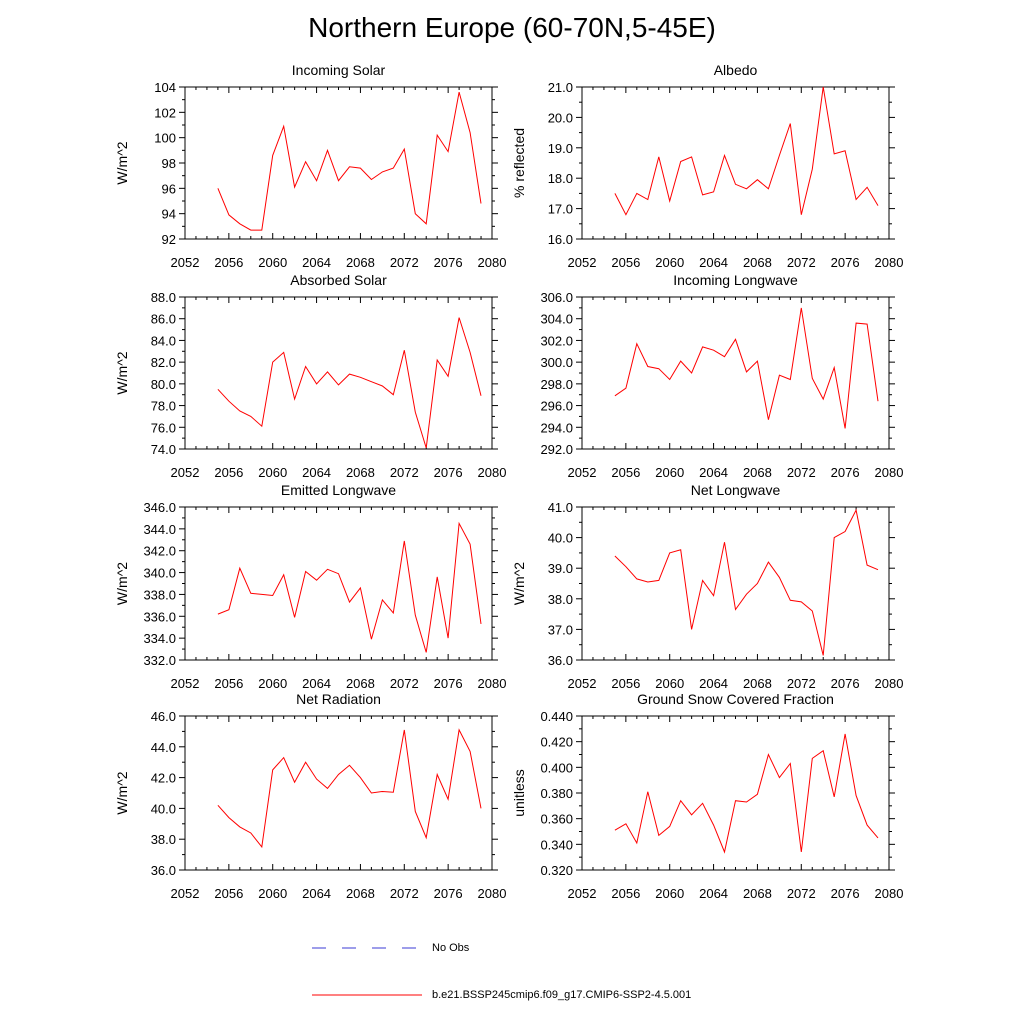  Describe the element at coordinates (338, 490) in the screenshot. I see `panel-title: Emitted Longwave` at that location.